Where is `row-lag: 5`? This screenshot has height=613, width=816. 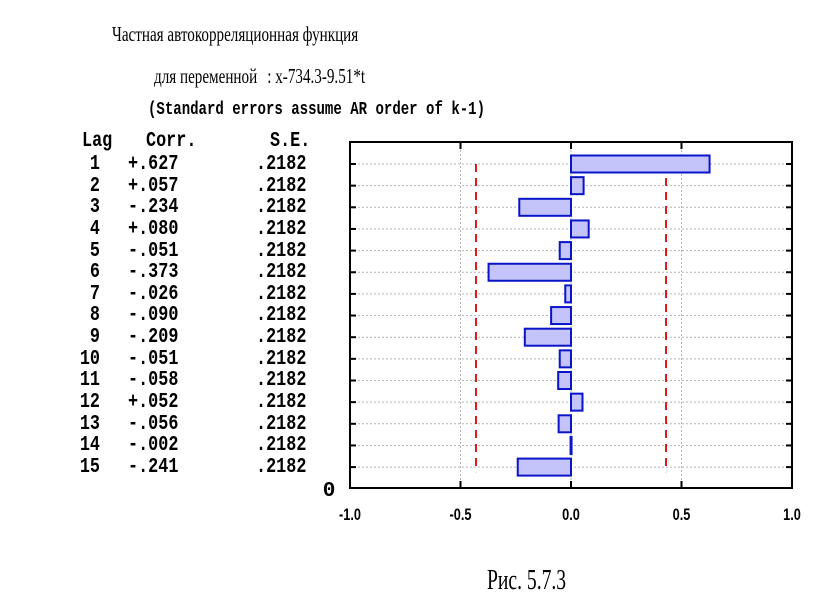 row-lag: 5 is located at coordinates (94, 251).